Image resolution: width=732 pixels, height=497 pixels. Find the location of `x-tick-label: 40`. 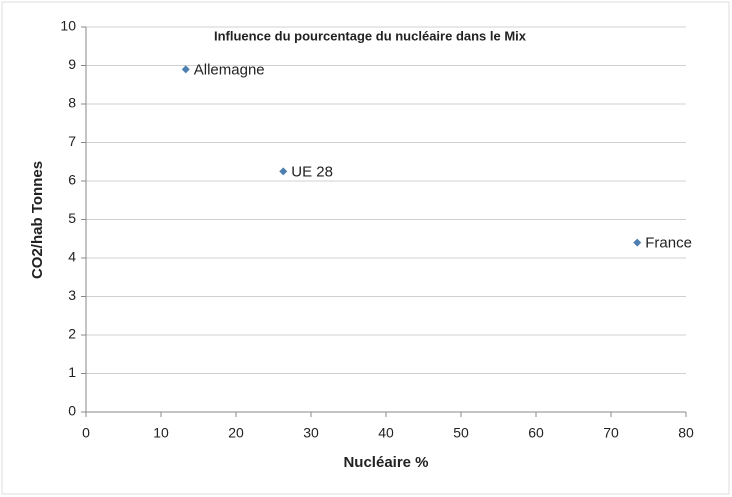

x-tick-label: 40 is located at coordinates (386, 433).